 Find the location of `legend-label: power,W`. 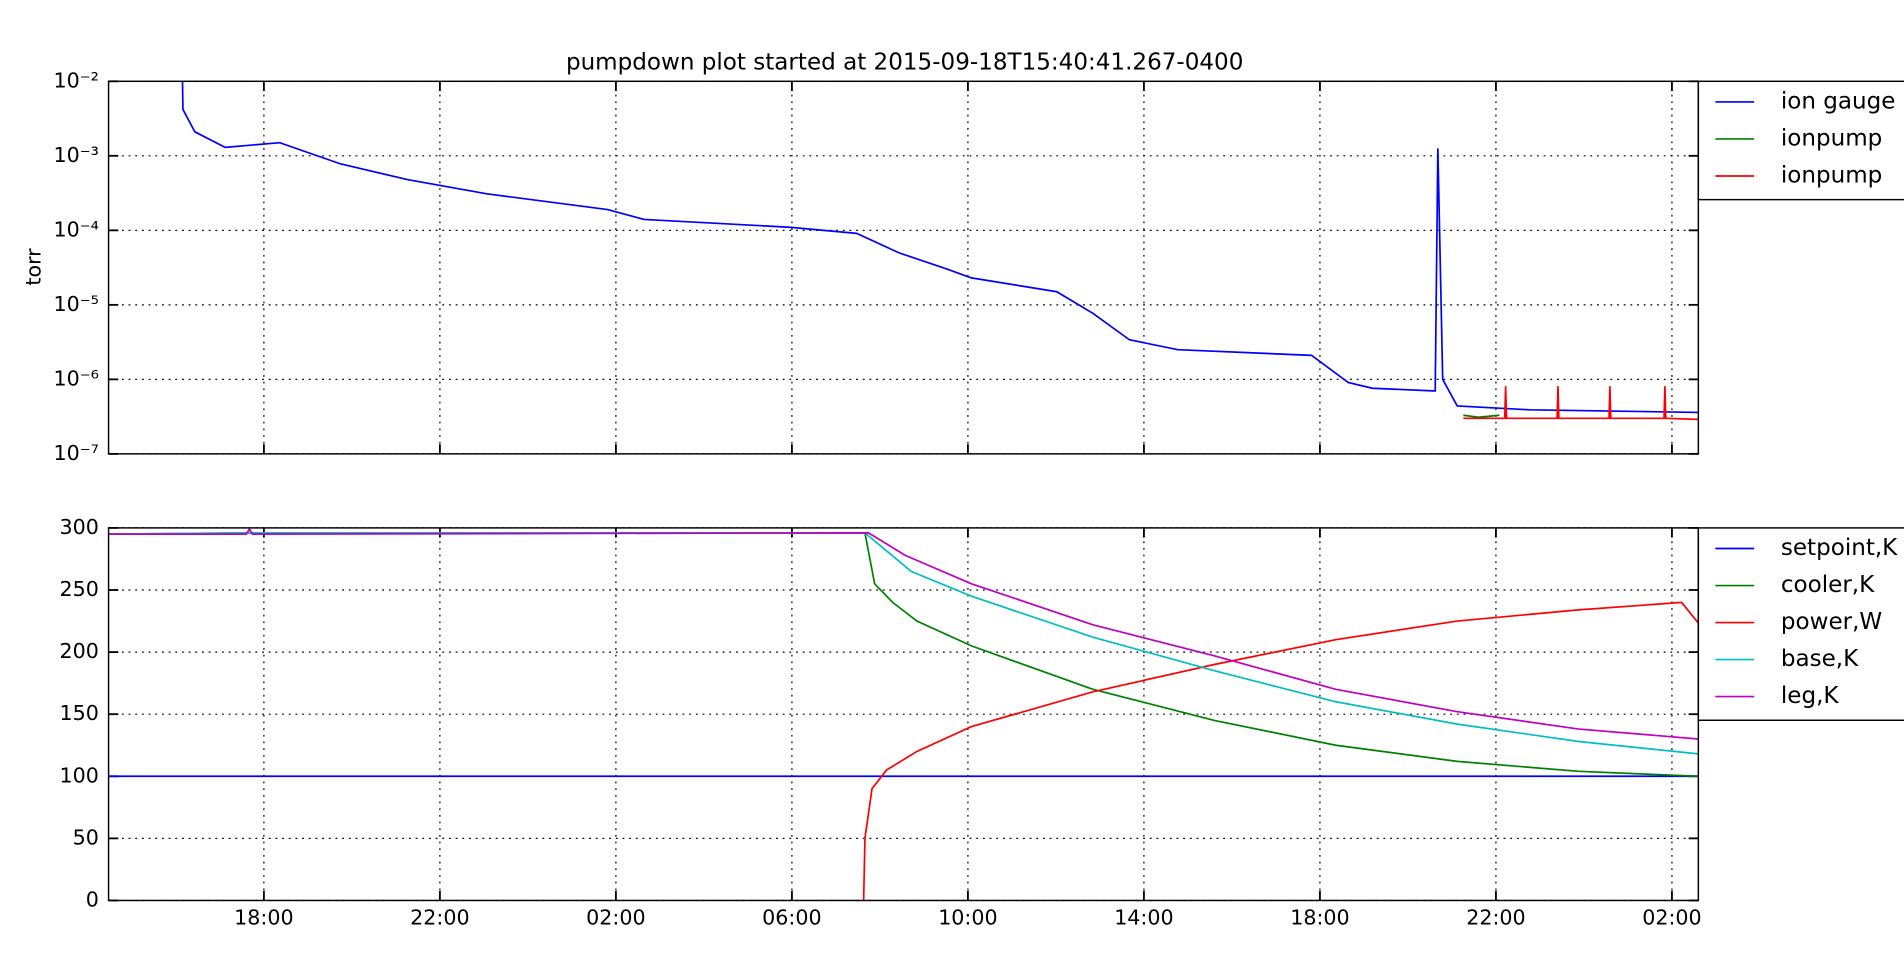

legend-label: power,W is located at coordinates (1832, 622).